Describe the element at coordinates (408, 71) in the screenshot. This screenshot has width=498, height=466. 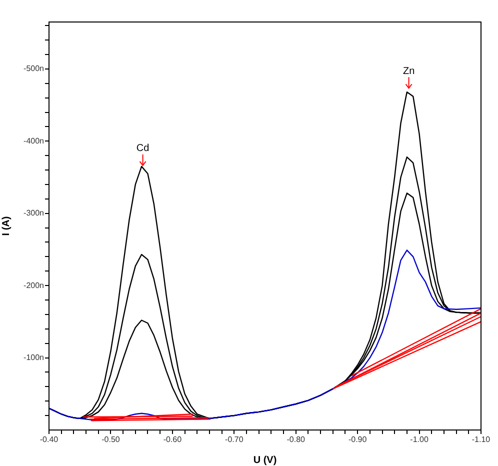
I see `annotation: Zn` at that location.